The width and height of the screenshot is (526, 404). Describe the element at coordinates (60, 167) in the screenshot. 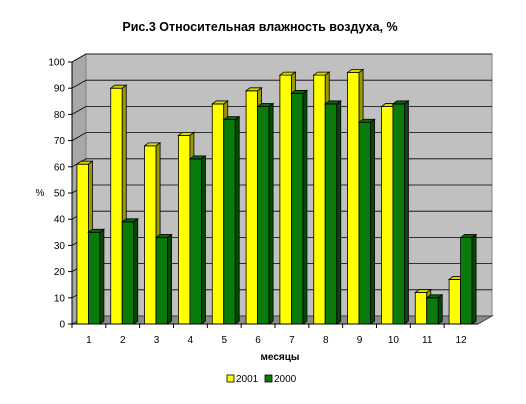

I see `y-tick-label: 60` at that location.